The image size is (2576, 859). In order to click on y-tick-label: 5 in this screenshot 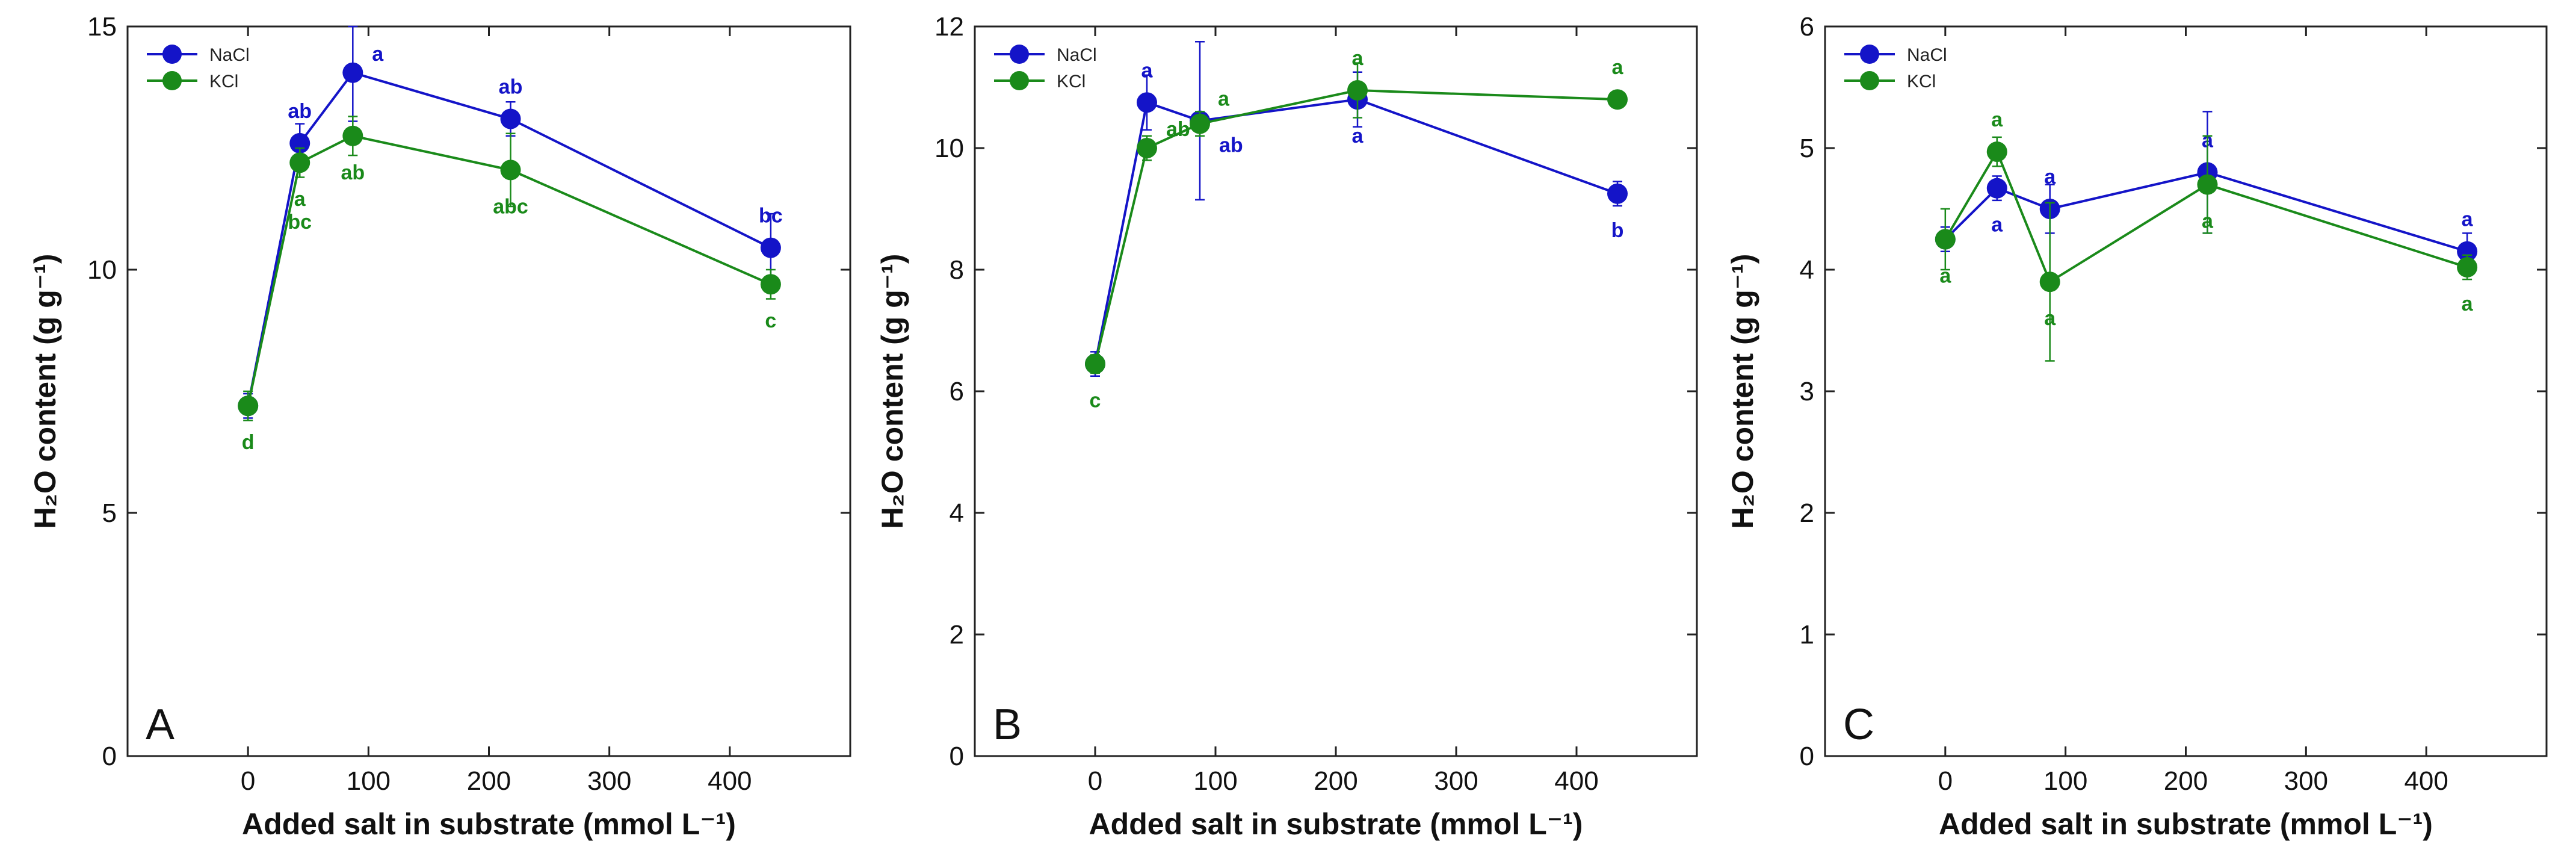, I will do `click(1807, 148)`.